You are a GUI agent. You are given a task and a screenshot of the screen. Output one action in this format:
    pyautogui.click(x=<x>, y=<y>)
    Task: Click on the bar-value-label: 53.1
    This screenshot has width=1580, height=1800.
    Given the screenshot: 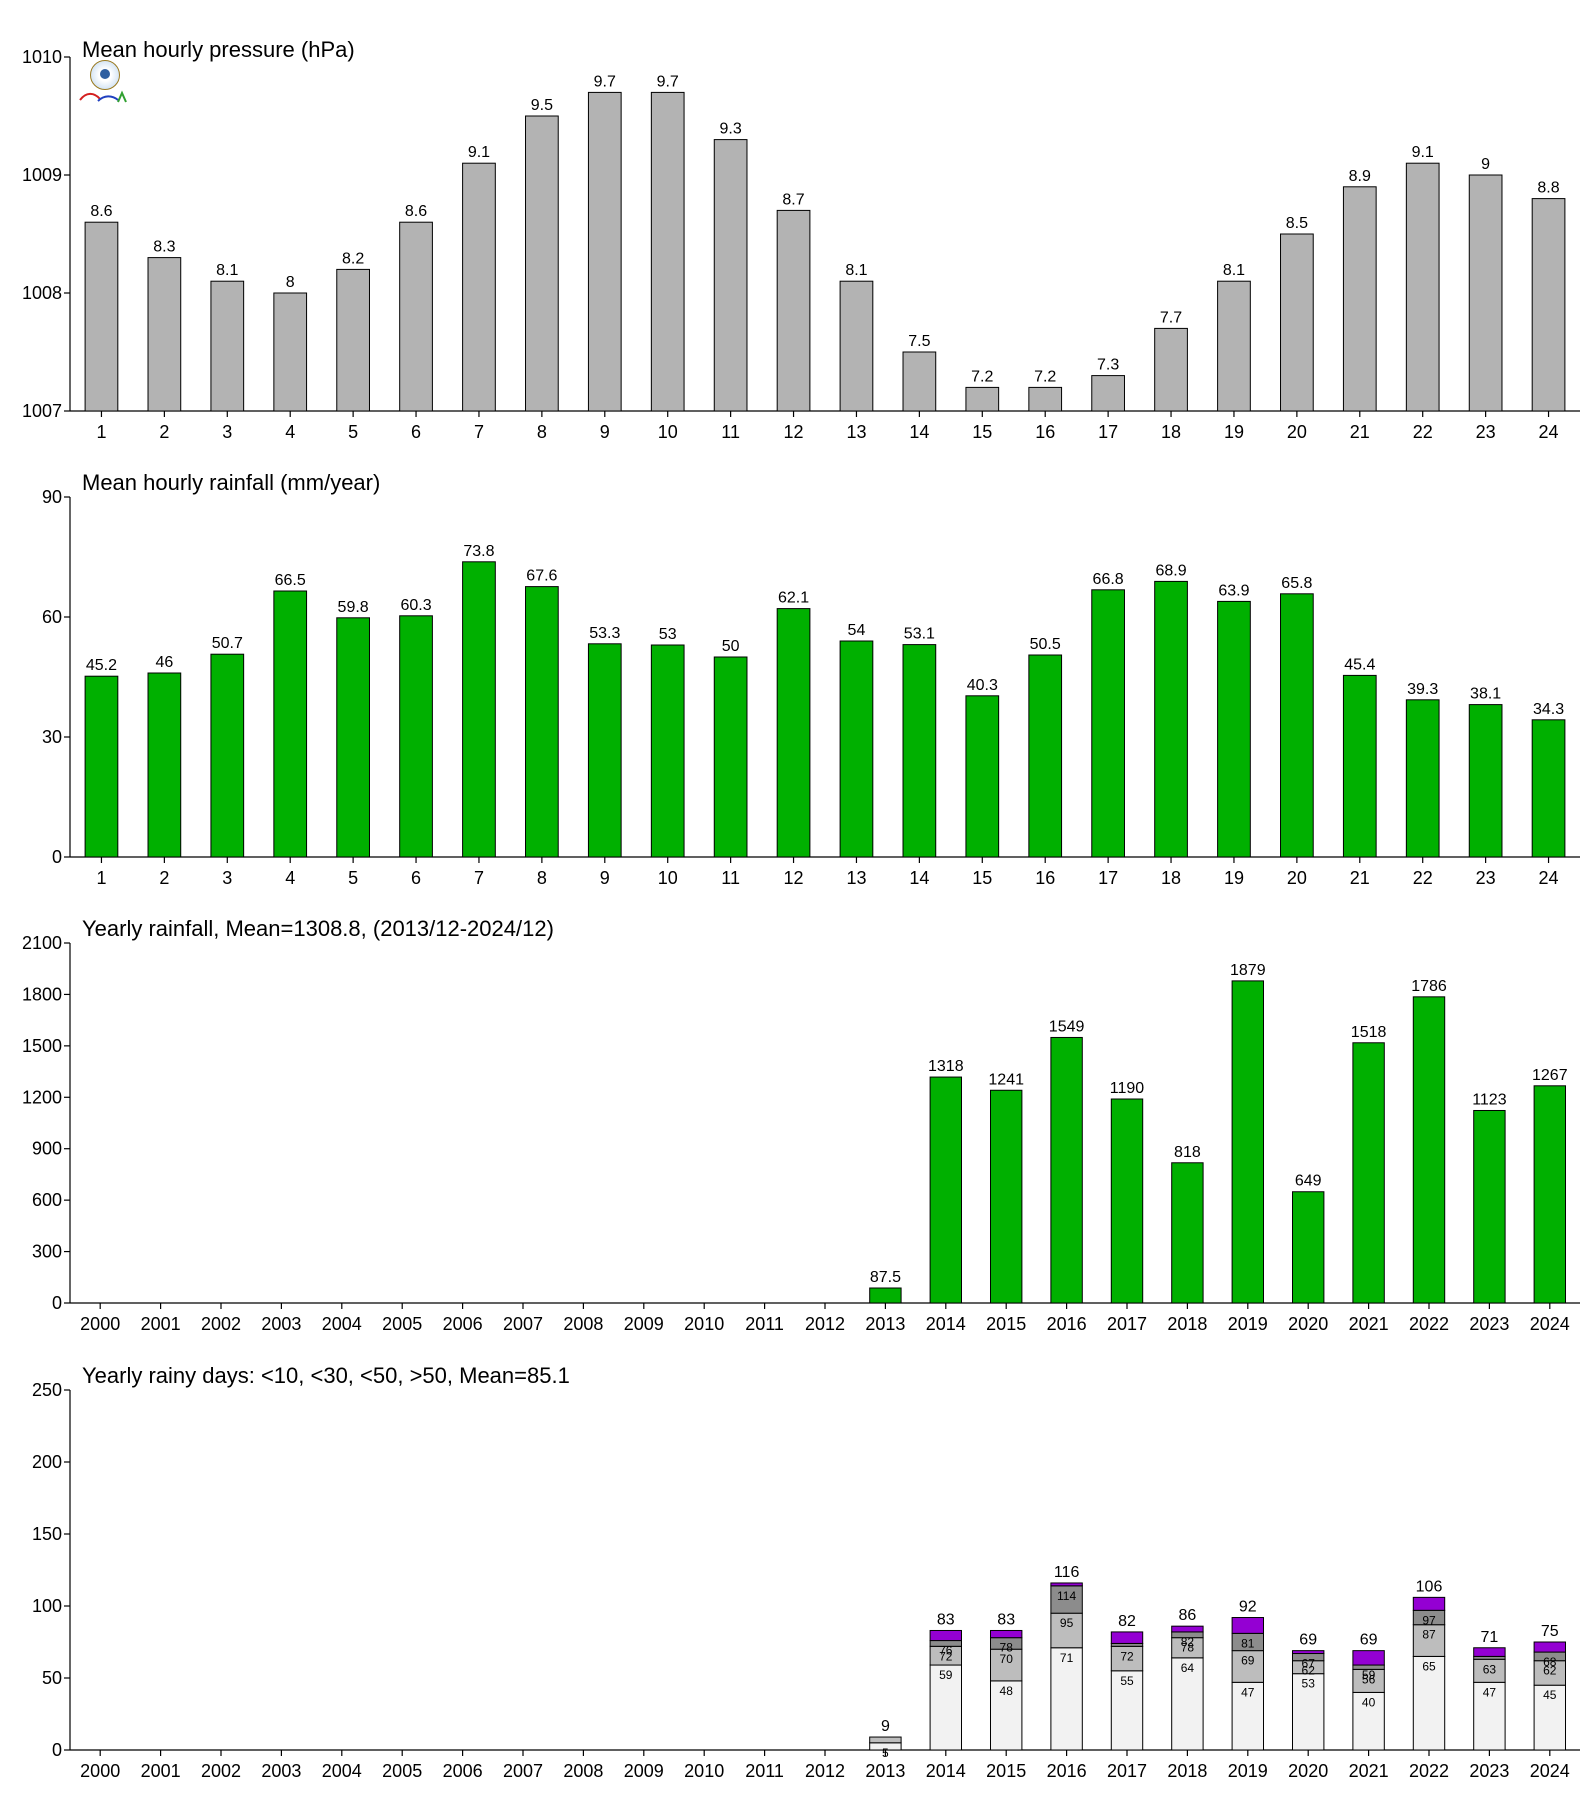 What is the action you would take?
    pyautogui.click(x=919, y=634)
    